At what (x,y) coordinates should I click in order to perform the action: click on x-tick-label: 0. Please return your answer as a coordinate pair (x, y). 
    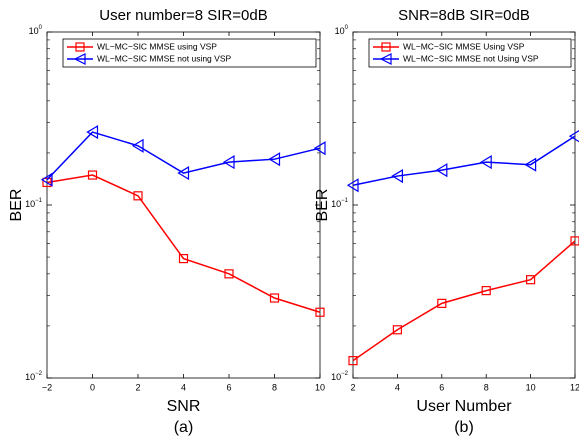
    Looking at the image, I should click on (92, 387).